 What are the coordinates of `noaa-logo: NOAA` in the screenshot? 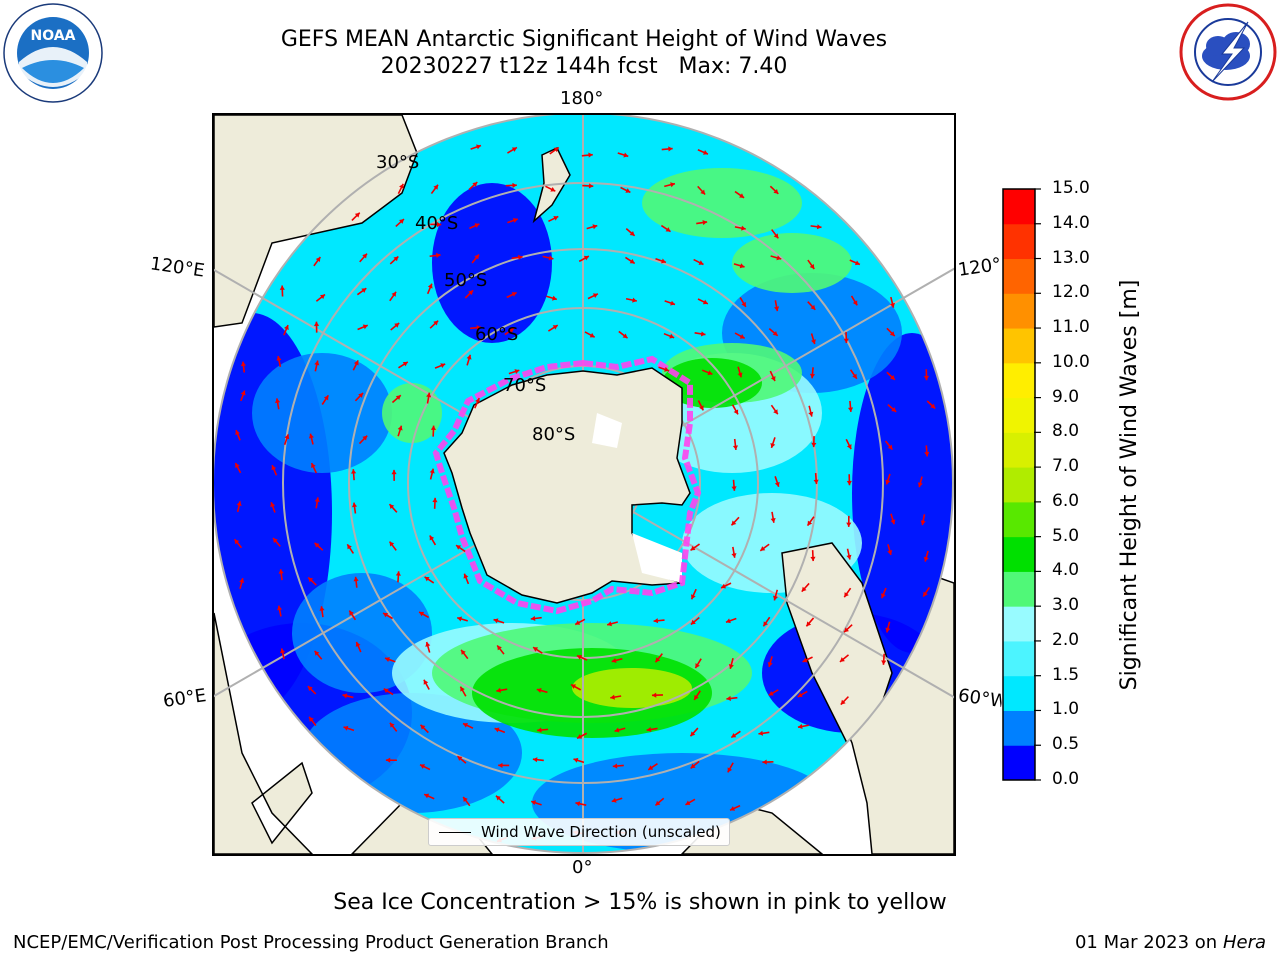 It's located at (53, 53).